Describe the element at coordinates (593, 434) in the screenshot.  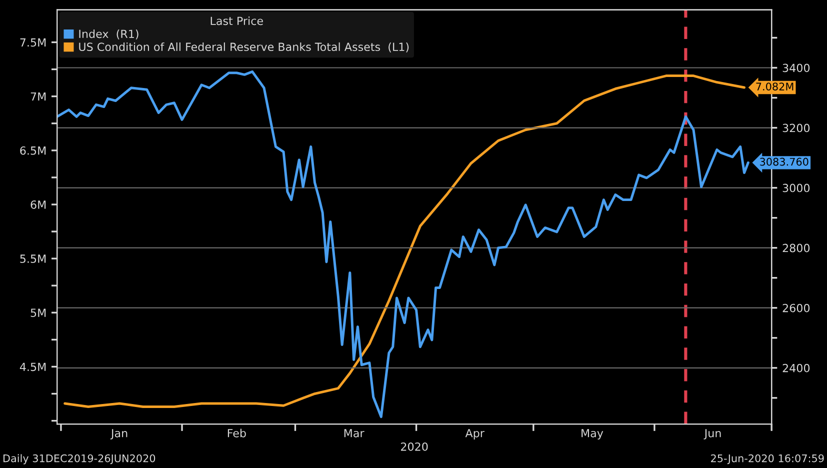
I see `x-tick-label: May` at that location.